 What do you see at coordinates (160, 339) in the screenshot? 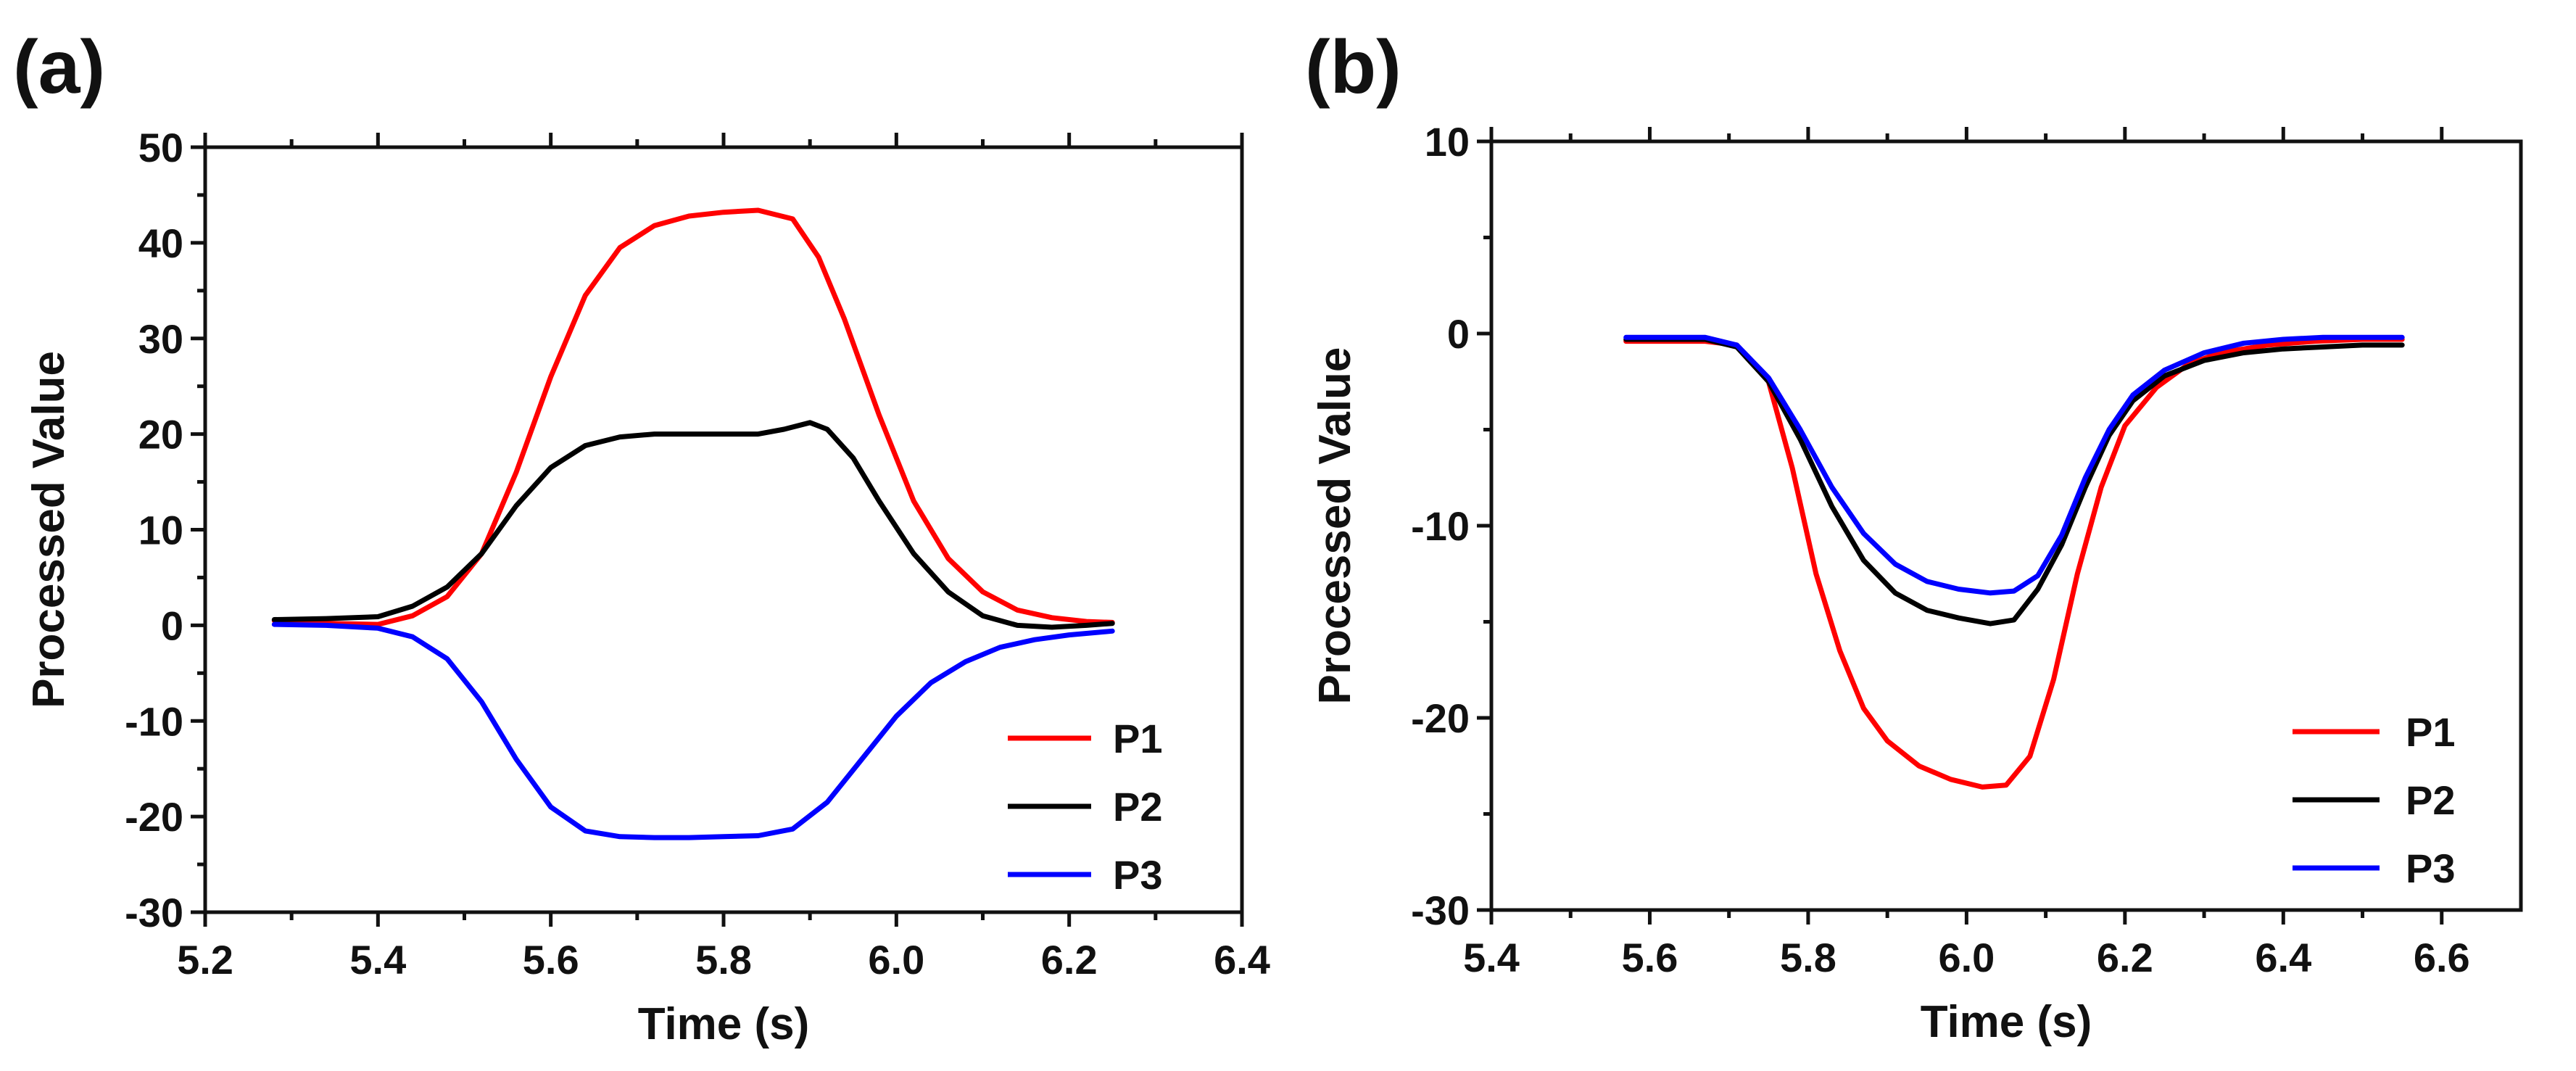
I see `y-tick-label: 30` at bounding box center [160, 339].